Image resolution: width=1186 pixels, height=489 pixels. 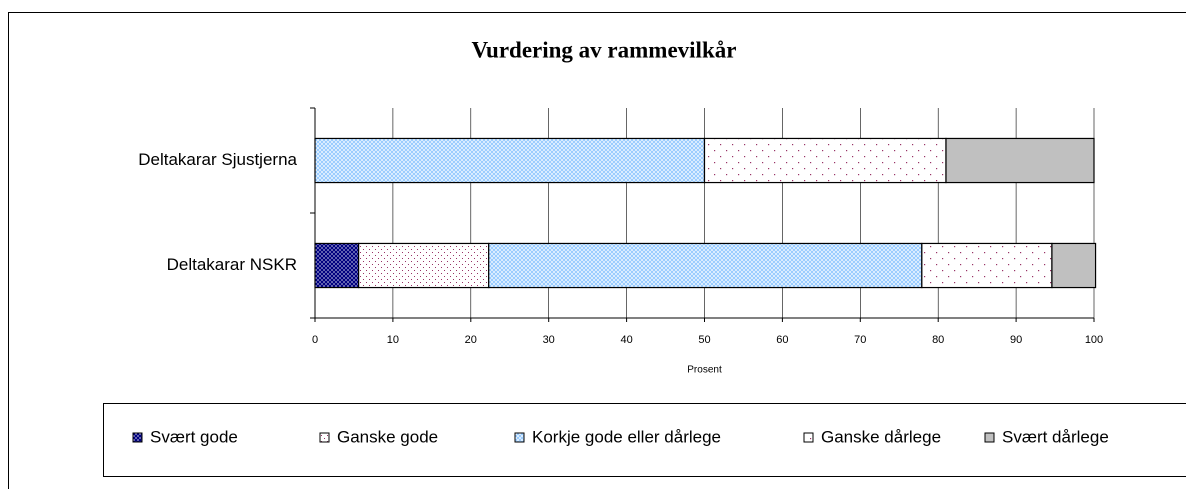 I want to click on chart-title: Vurdering av rammevilkår, so click(x=604, y=49).